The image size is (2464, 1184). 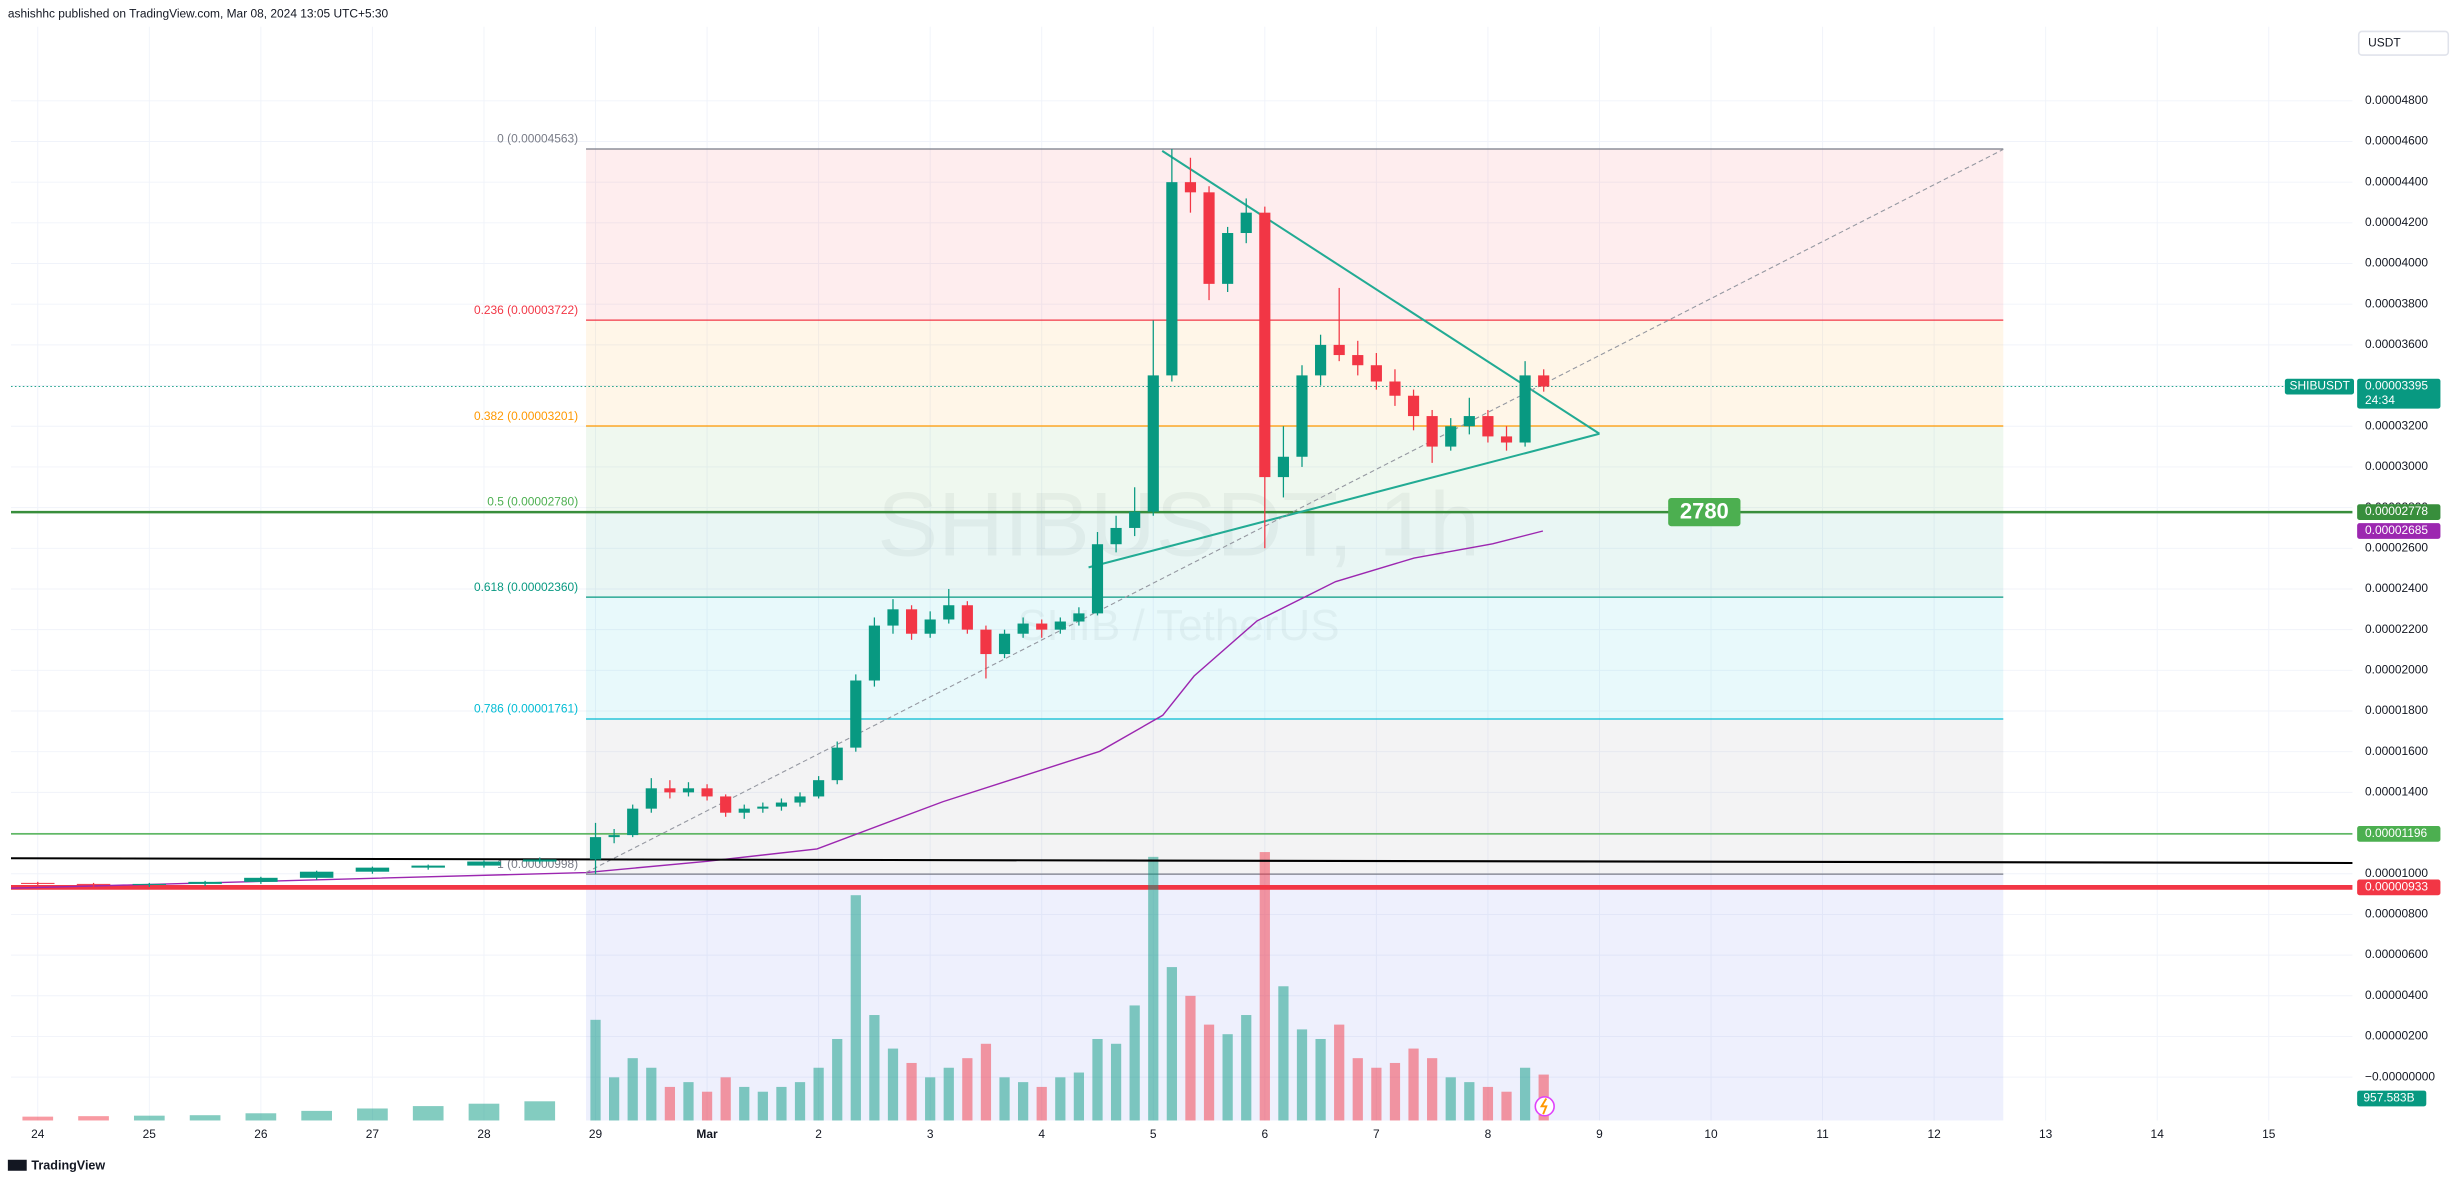 I want to click on x-tick-label: 29, so click(x=596, y=1134).